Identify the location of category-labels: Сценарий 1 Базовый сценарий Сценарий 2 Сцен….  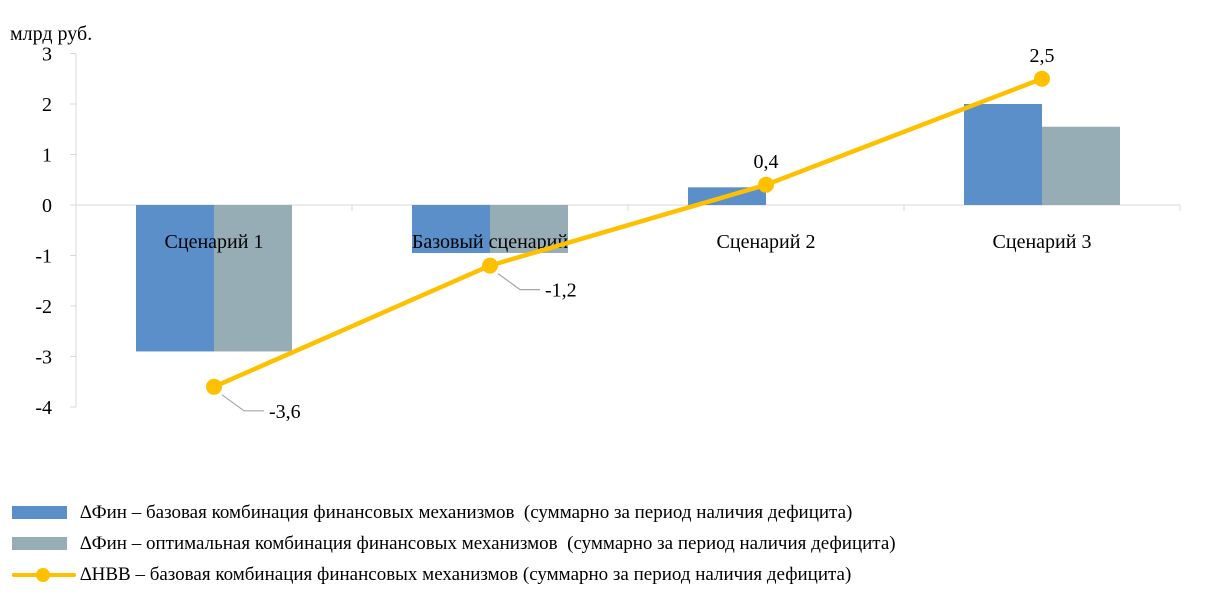
(628, 242).